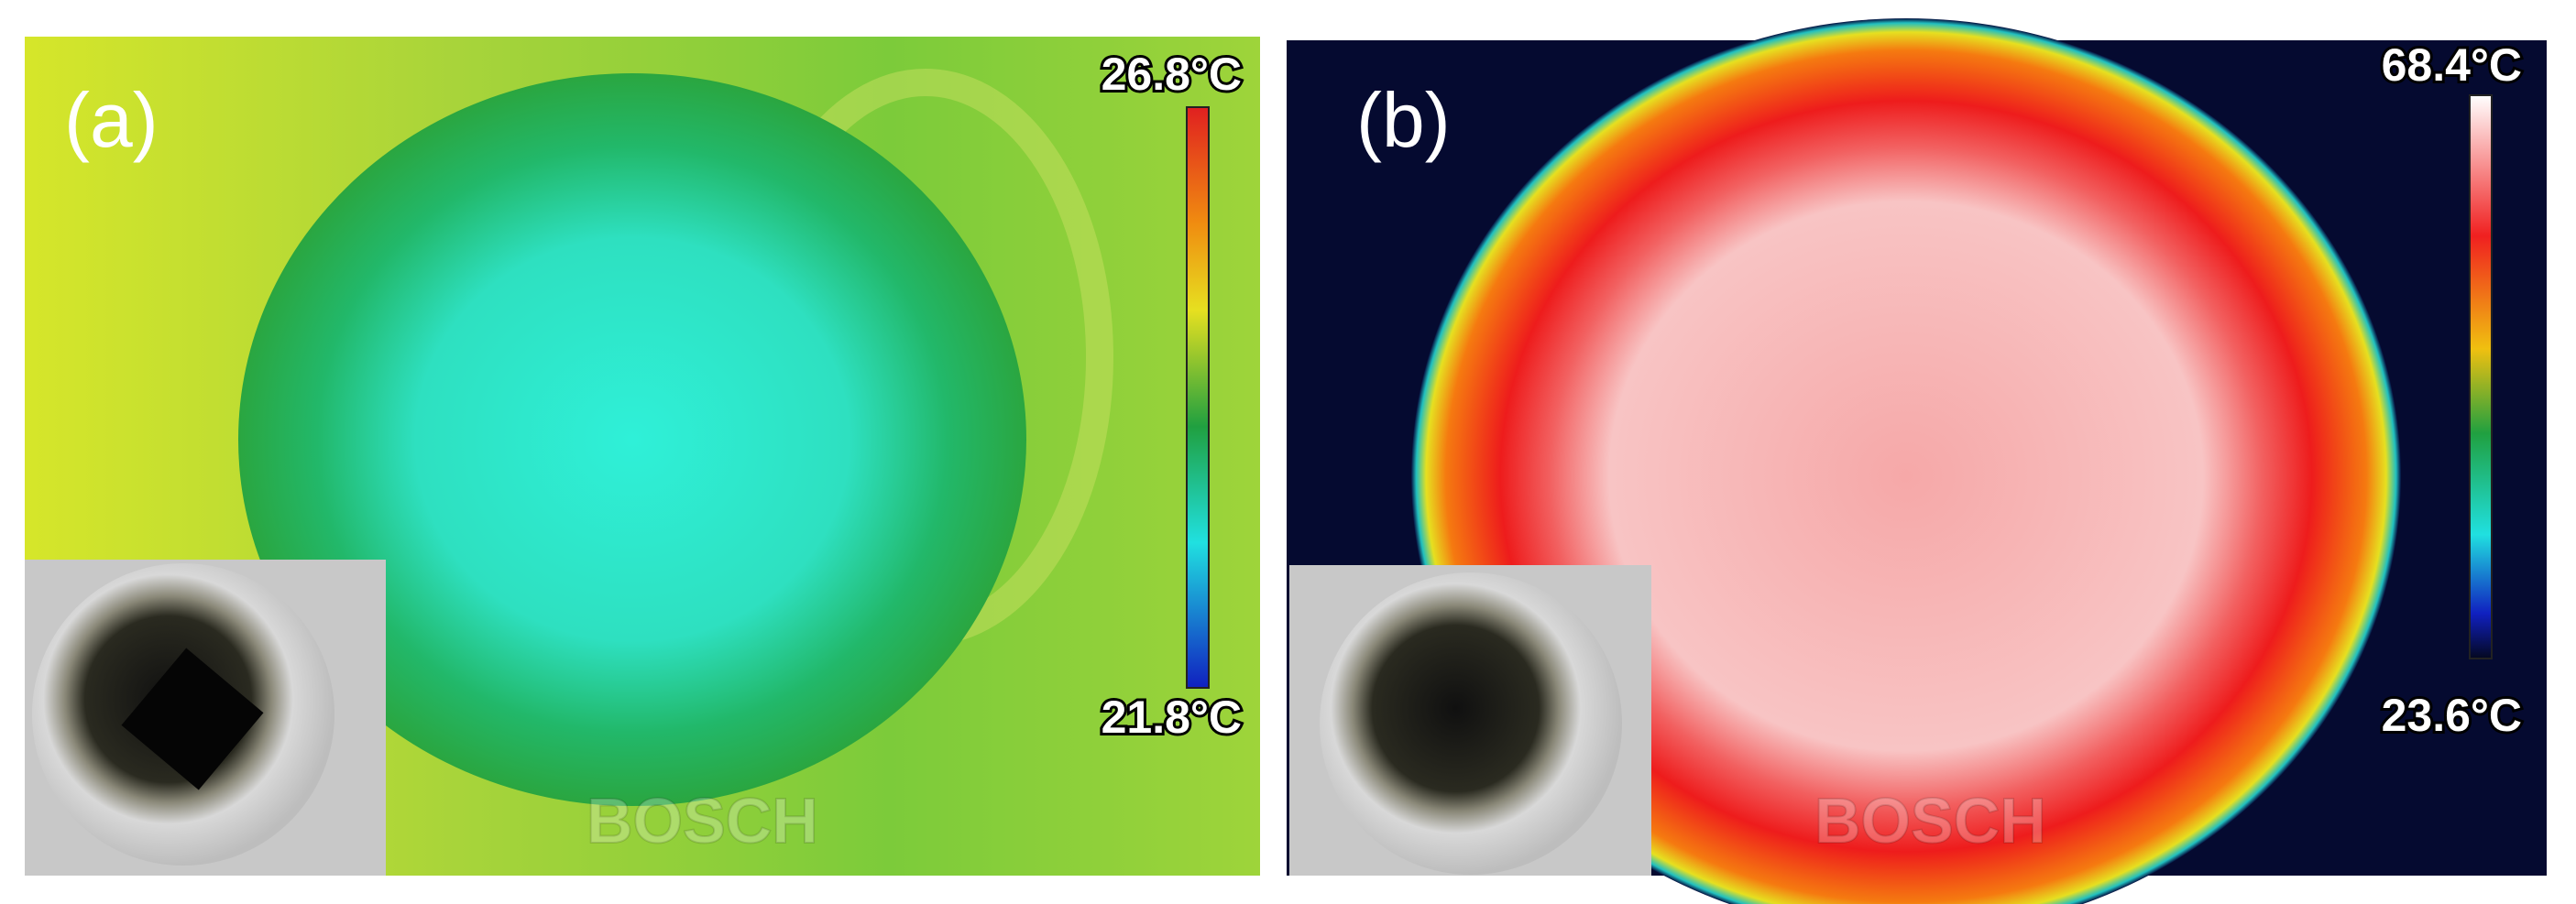 This screenshot has height=904, width=2576. Describe the element at coordinates (2452, 65) in the screenshot. I see `max-temp: 68.4°C` at that location.